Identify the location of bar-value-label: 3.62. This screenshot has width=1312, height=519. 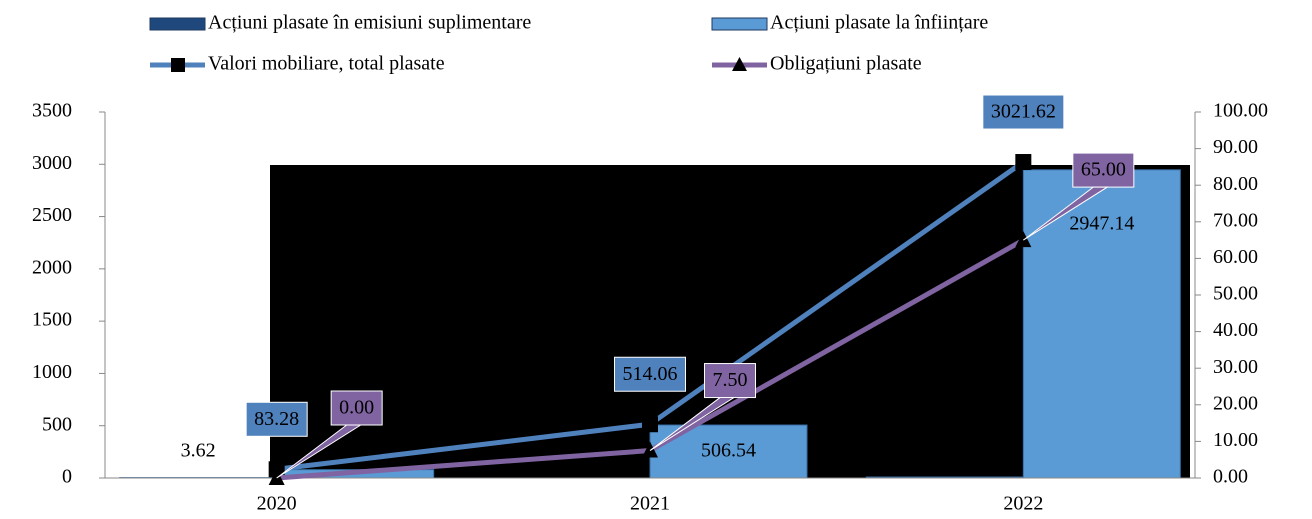
(198, 451).